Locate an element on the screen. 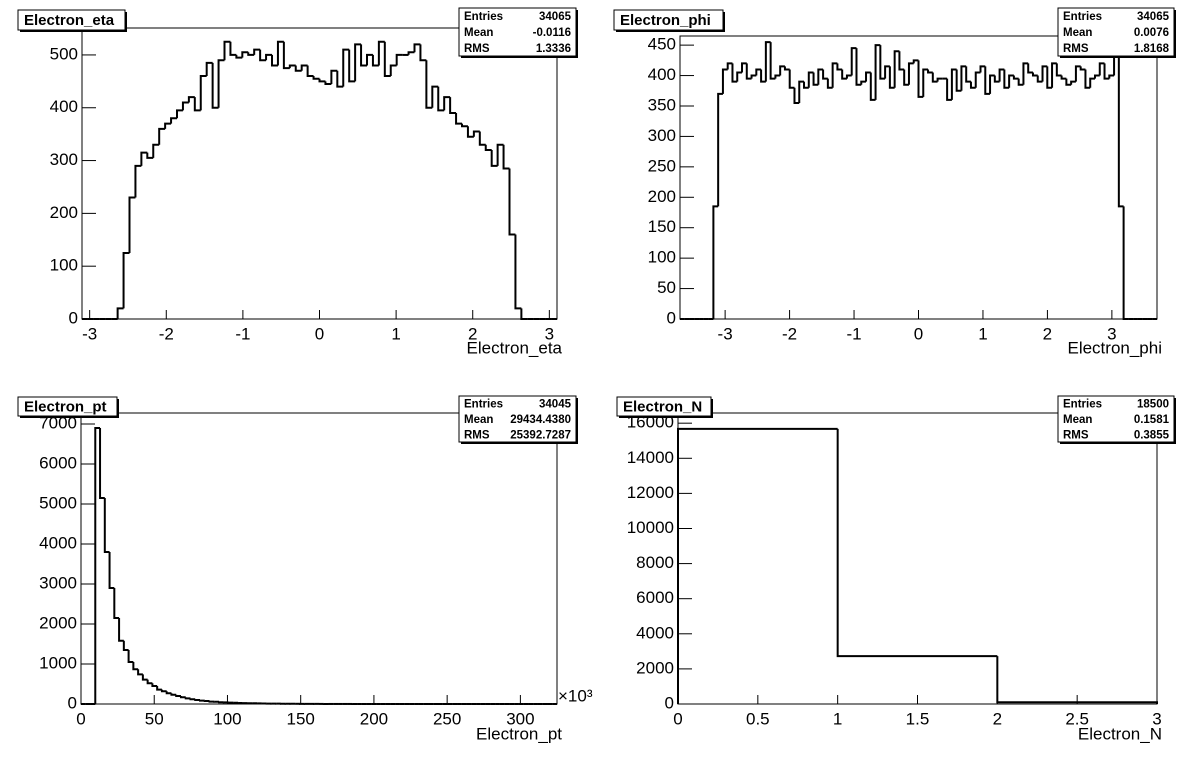 This screenshot has height=772, width=1196. x-tick-label: 3 is located at coordinates (1111, 333).